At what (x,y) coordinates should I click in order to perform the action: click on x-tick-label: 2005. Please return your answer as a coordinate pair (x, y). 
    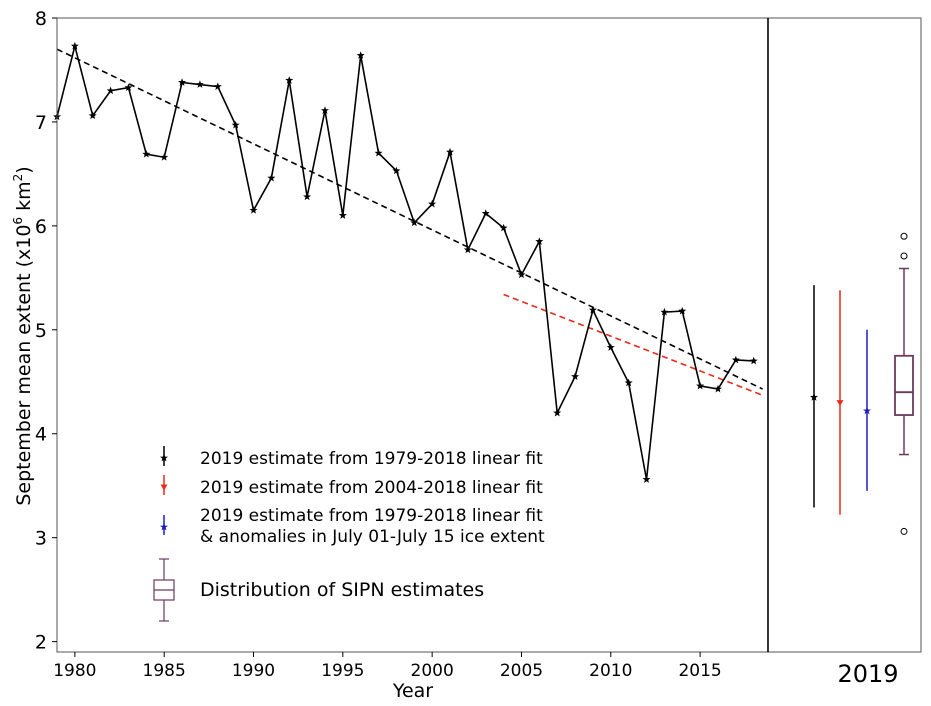
    Looking at the image, I should click on (521, 671).